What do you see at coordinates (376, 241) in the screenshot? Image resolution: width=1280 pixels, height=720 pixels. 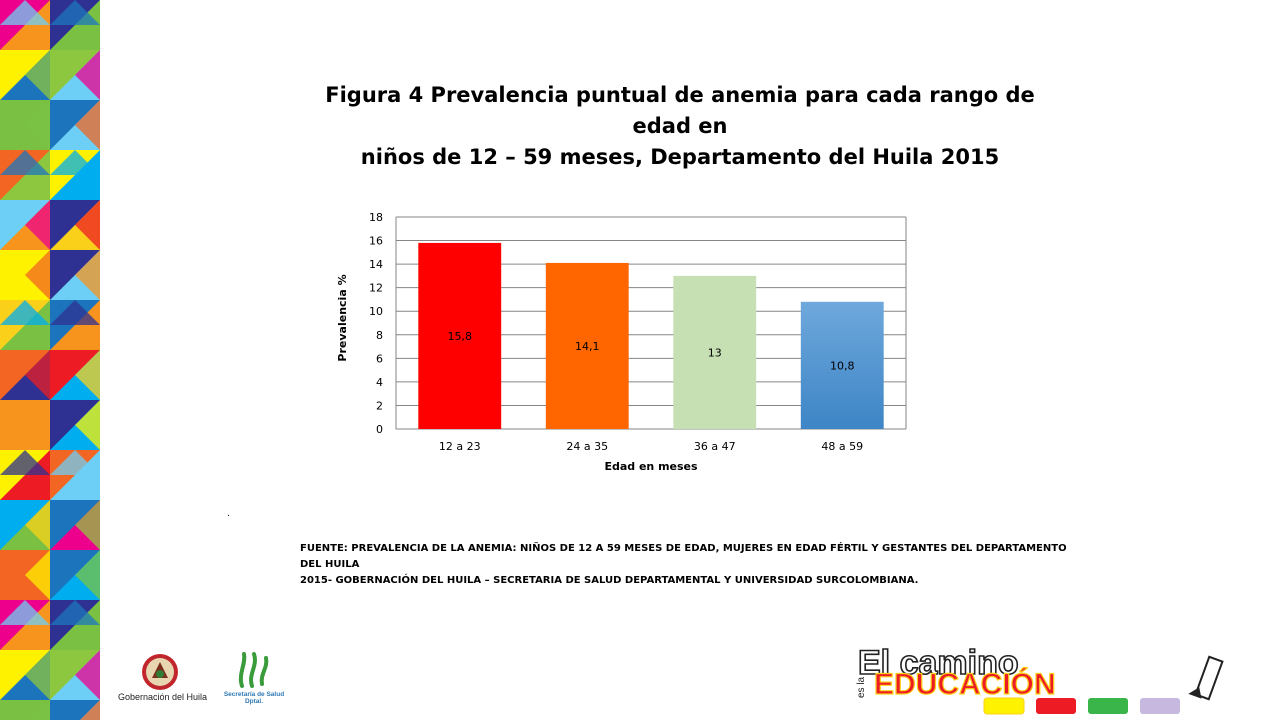 I see `y-tick-label: 16` at bounding box center [376, 241].